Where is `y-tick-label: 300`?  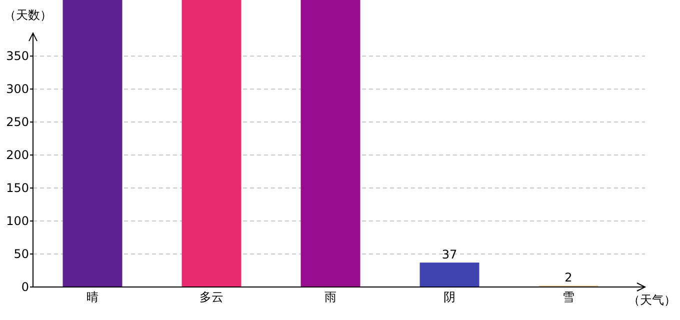 y-tick-label: 300 is located at coordinates (17, 89).